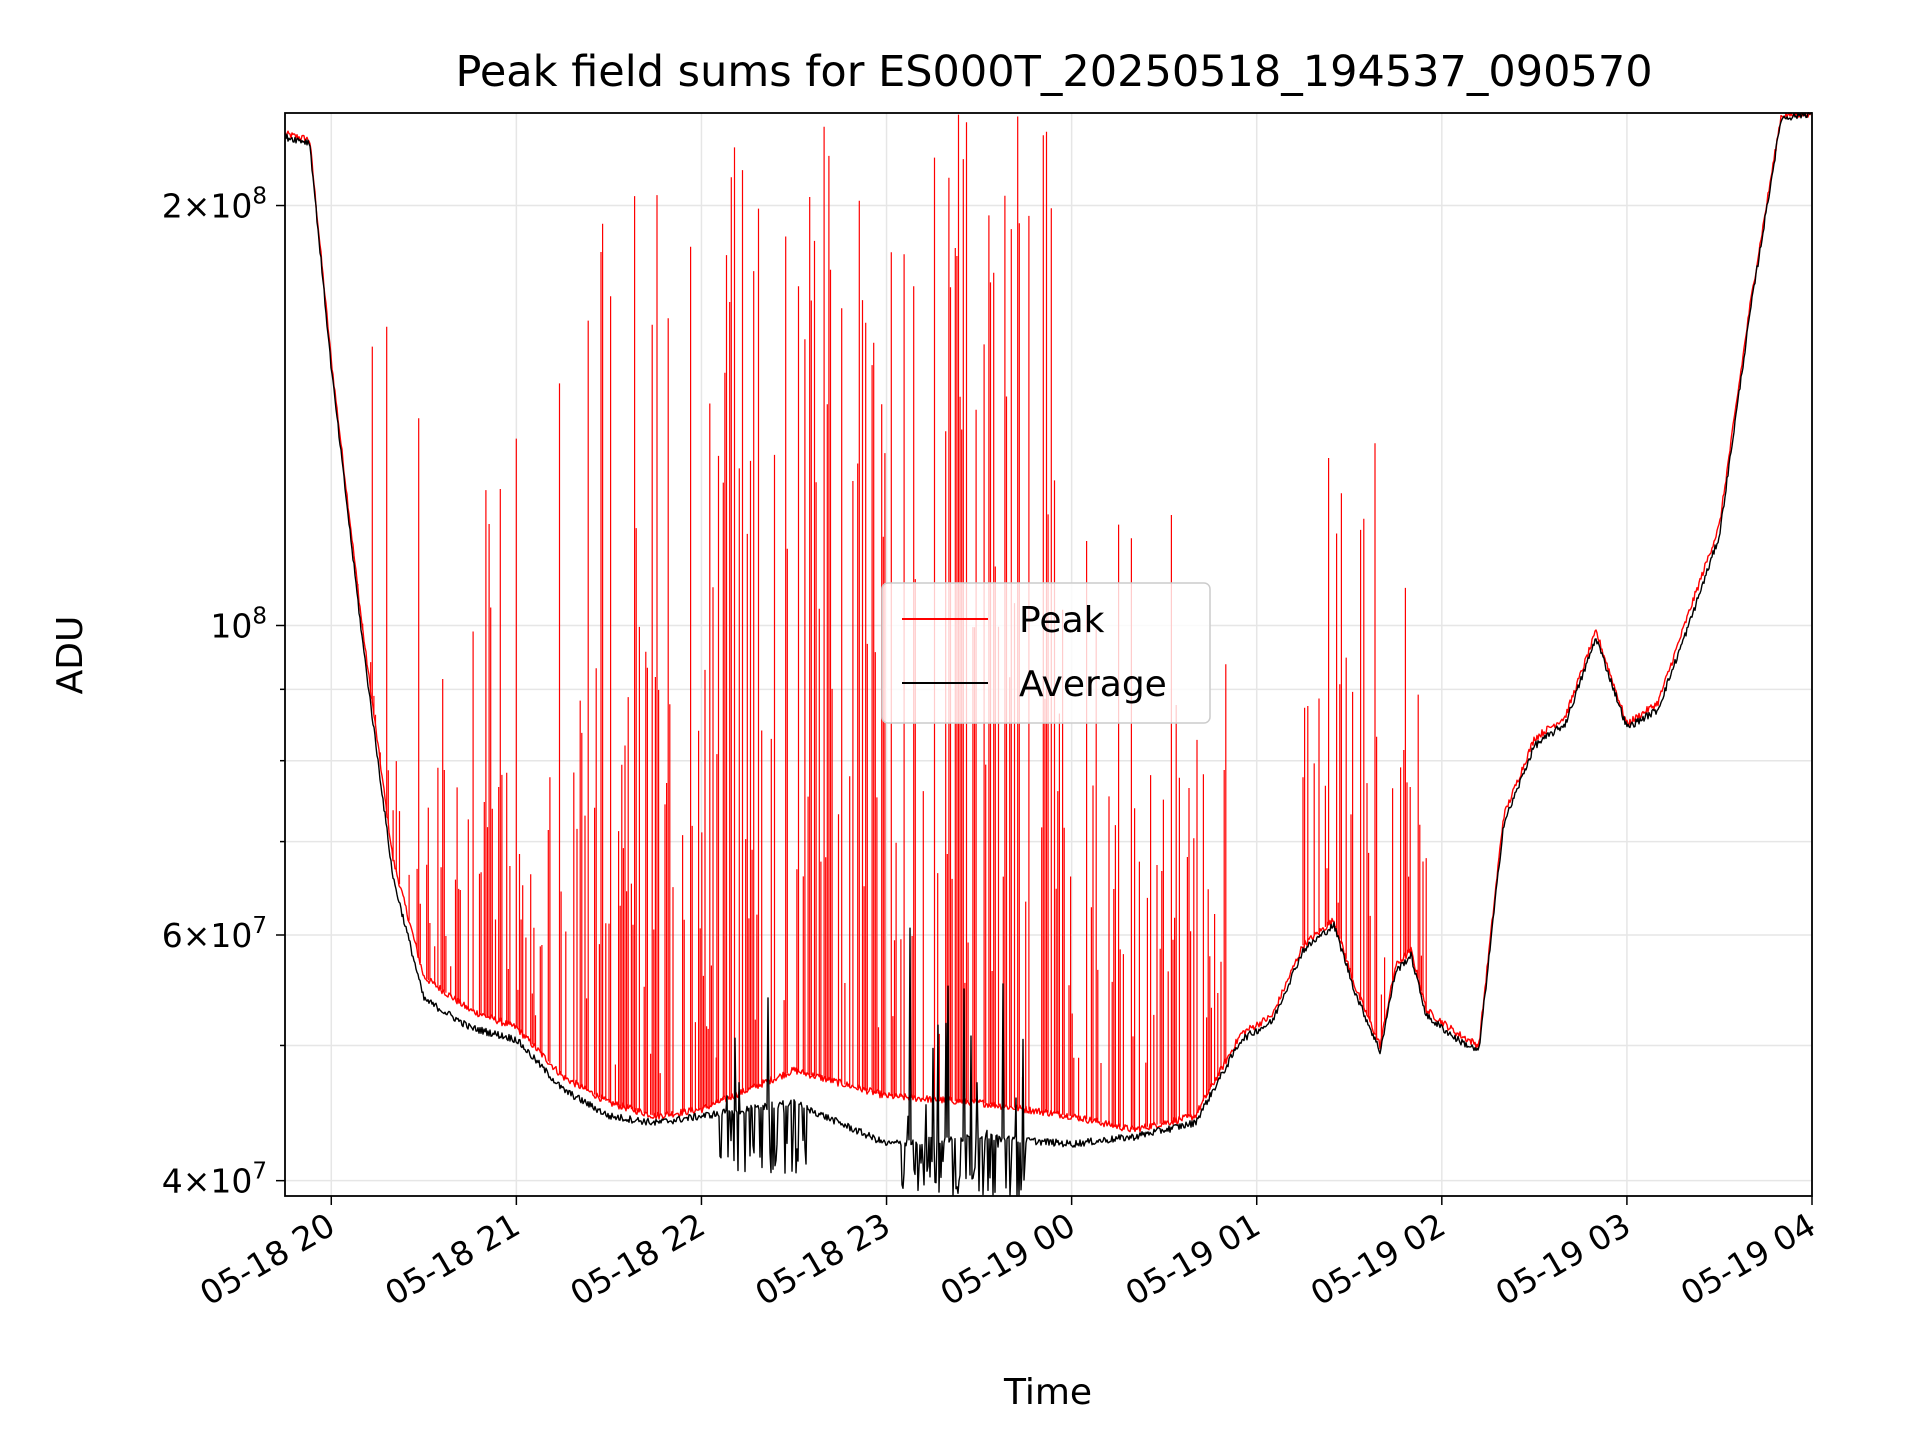 This screenshot has width=1920, height=1440. What do you see at coordinates (214, 1180) in the screenshot?
I see `y-tick-label: 4×107` at bounding box center [214, 1180].